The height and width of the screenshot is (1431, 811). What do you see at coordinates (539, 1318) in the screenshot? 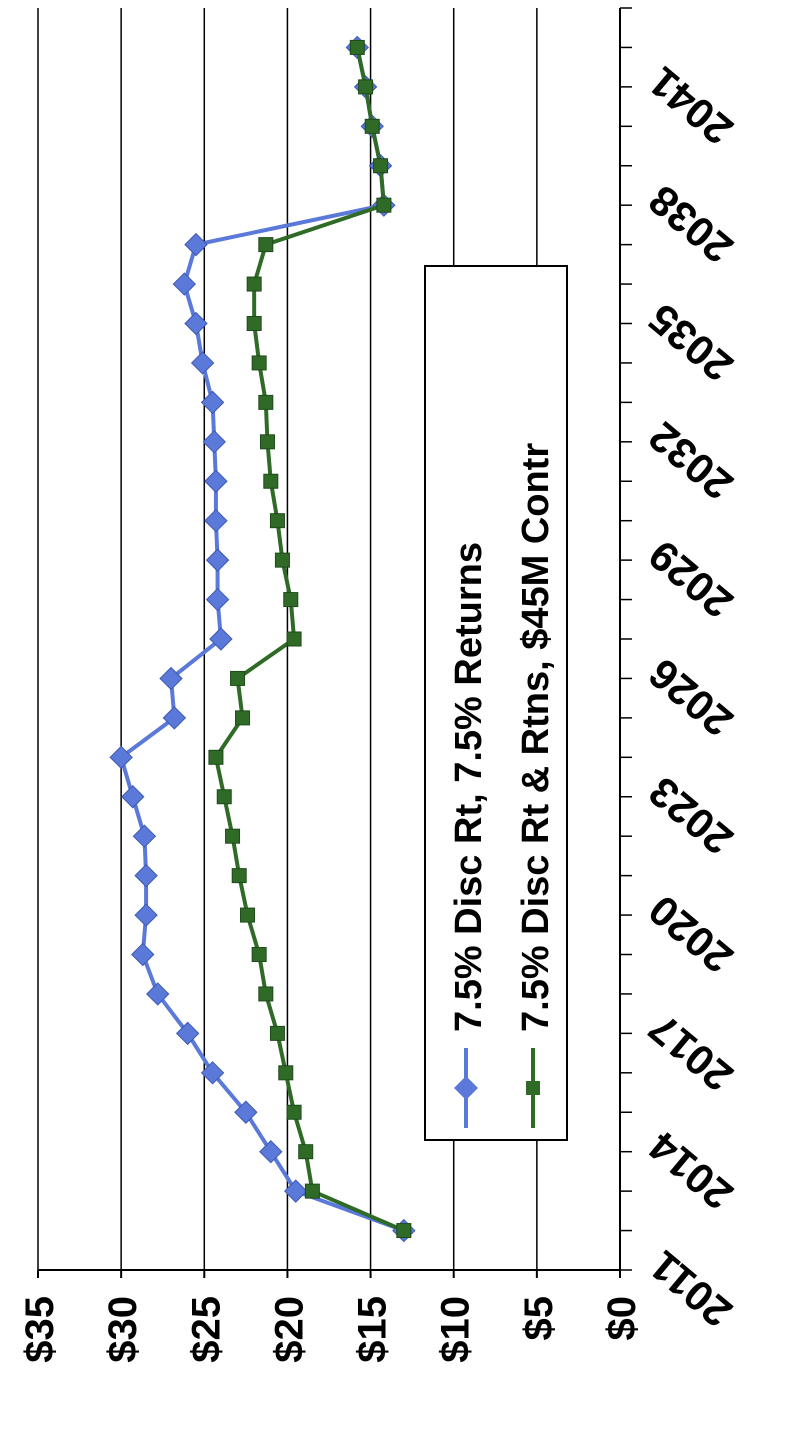
I see `value-tick-label-1: $5` at bounding box center [539, 1318].